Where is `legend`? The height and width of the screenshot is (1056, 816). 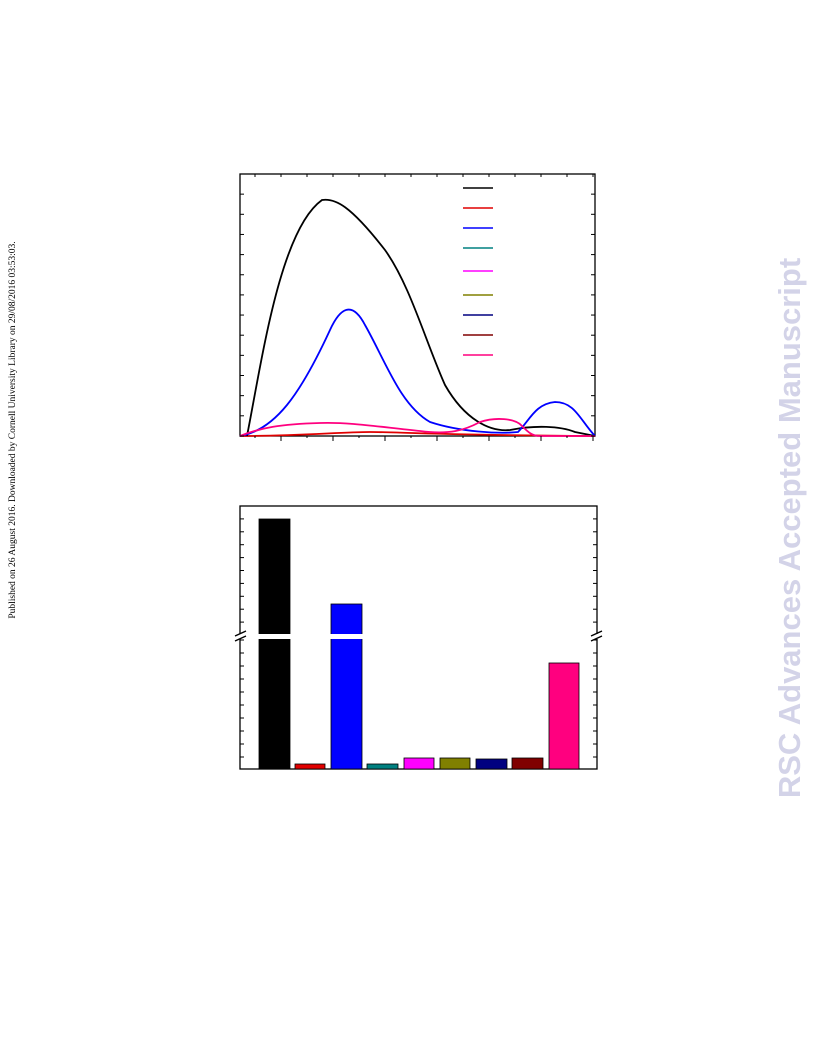 legend is located at coordinates (478, 271).